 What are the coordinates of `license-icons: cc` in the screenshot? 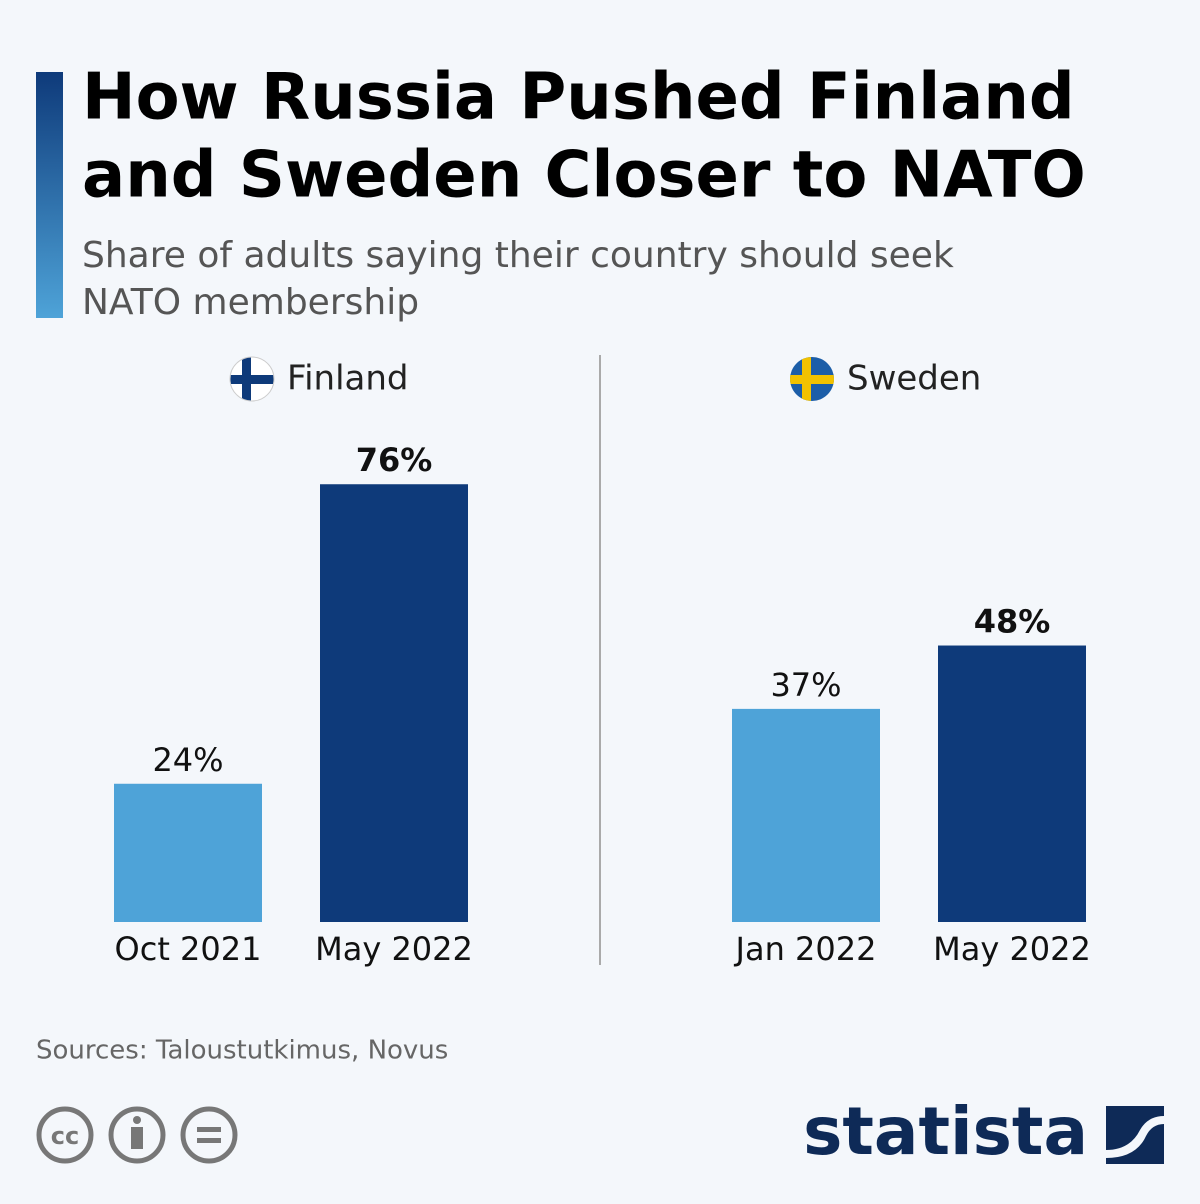 It's located at (137, 1135).